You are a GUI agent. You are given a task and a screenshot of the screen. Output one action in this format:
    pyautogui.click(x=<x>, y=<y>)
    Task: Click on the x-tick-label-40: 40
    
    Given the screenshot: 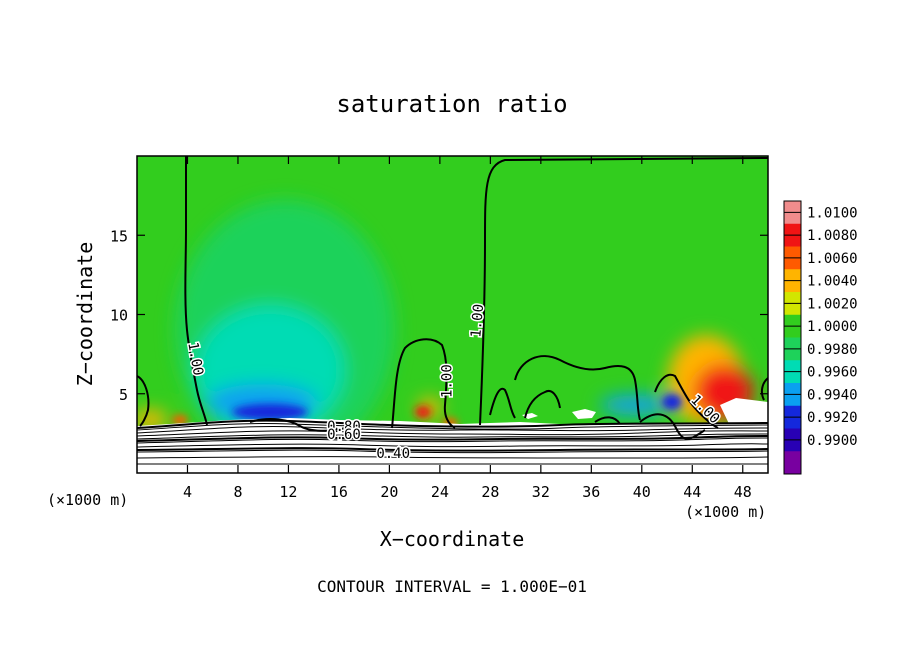 What is the action you would take?
    pyautogui.click(x=642, y=492)
    